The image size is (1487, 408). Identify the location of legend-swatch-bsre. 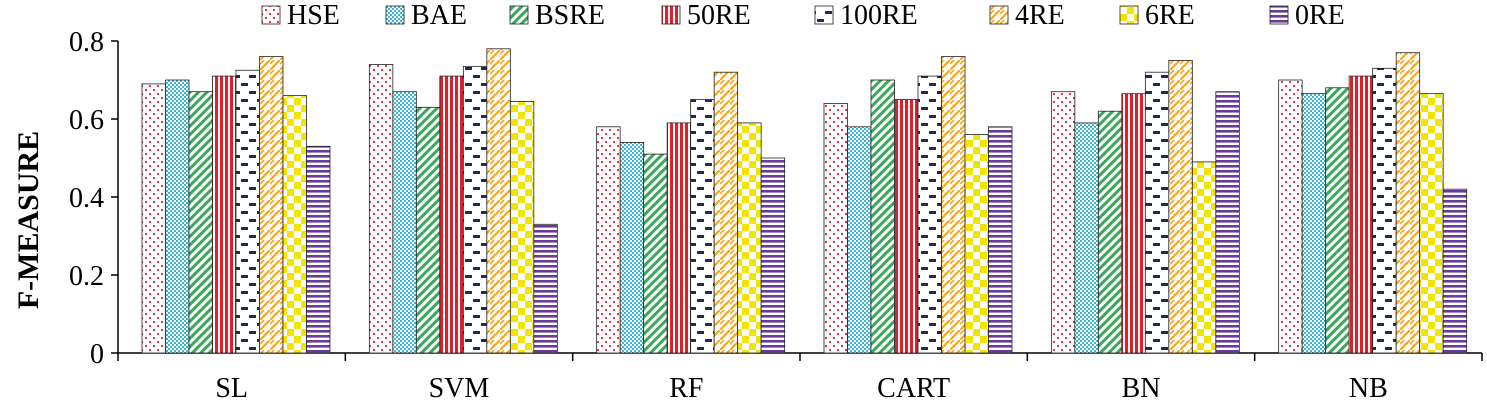
(519, 15).